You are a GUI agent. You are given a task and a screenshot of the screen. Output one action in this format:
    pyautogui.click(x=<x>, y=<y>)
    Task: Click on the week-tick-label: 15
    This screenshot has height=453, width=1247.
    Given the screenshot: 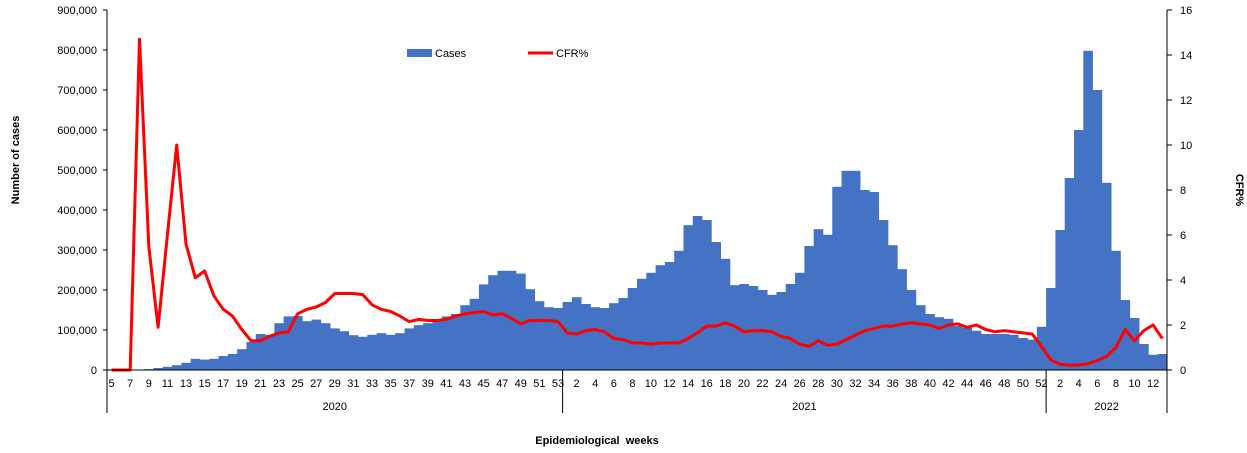 What is the action you would take?
    pyautogui.click(x=204, y=384)
    